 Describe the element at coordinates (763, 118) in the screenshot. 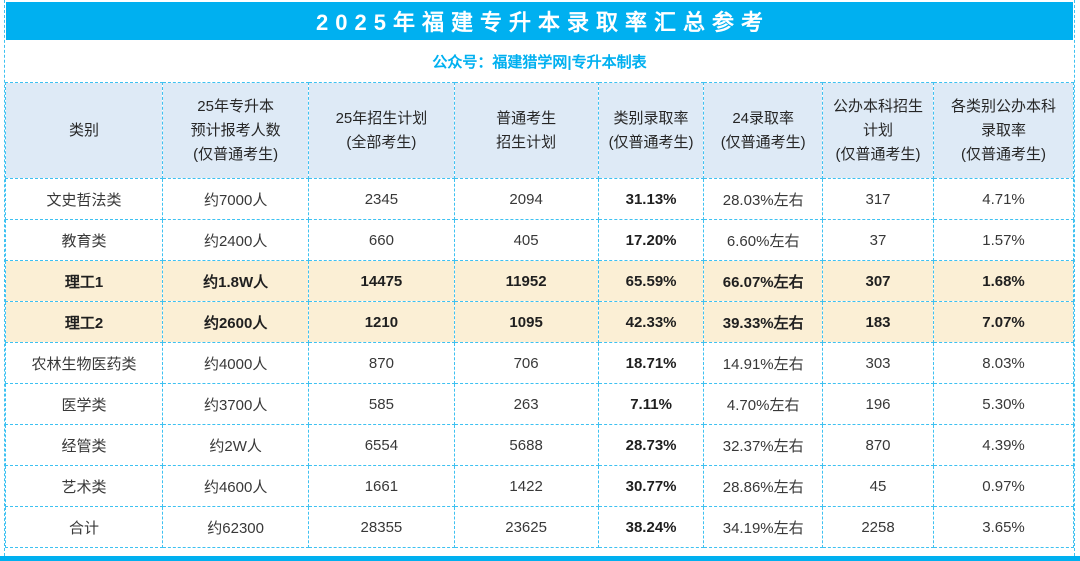

I see `column-header-line: 24录取率` at that location.